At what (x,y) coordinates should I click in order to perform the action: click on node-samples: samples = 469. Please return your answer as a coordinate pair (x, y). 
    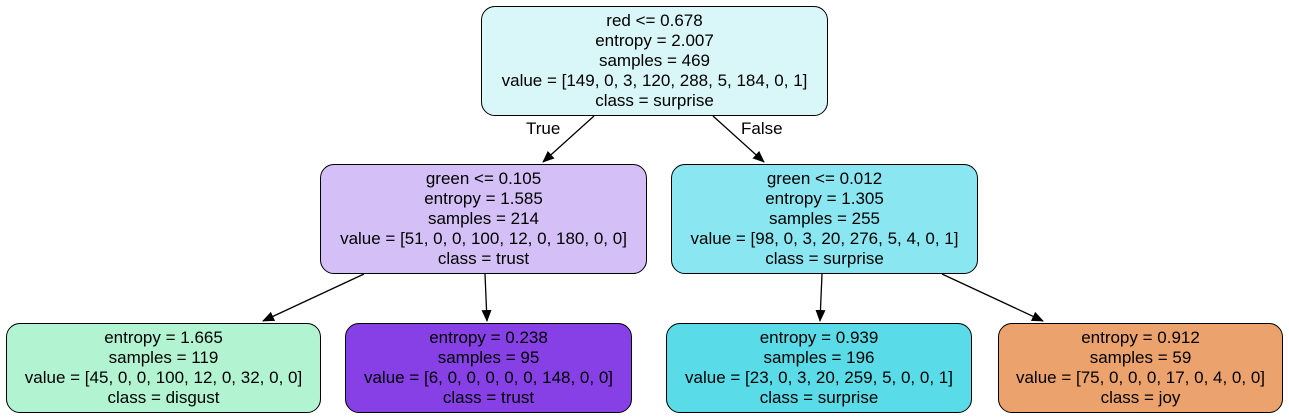
    Looking at the image, I should click on (654, 60).